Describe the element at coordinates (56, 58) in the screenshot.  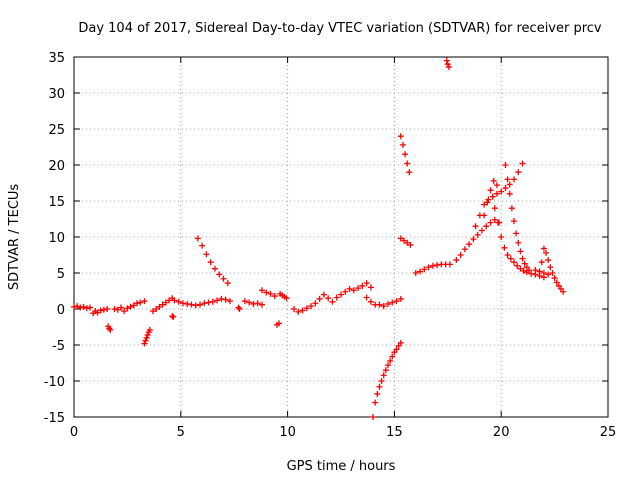
I see `y-tick-label: 35` at that location.